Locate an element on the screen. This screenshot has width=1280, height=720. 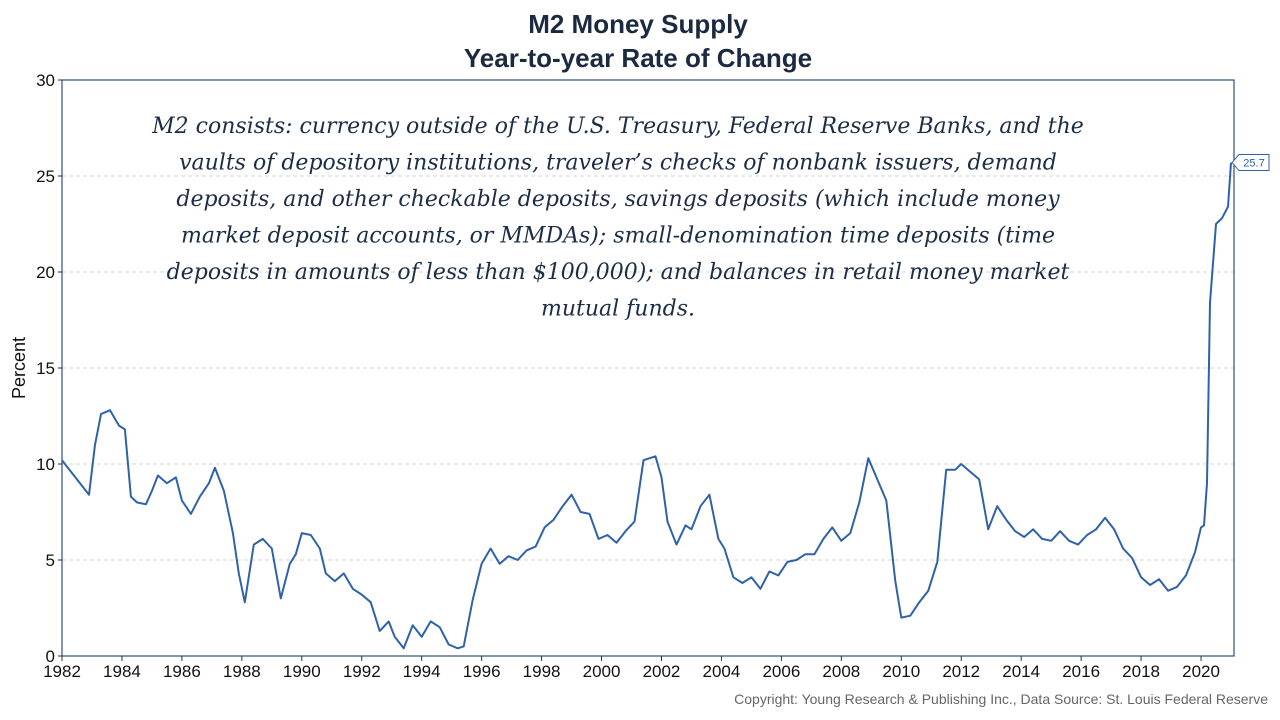
y-axis-ticks: 0 5 10 15 20 25 30 is located at coordinates (49, 368).